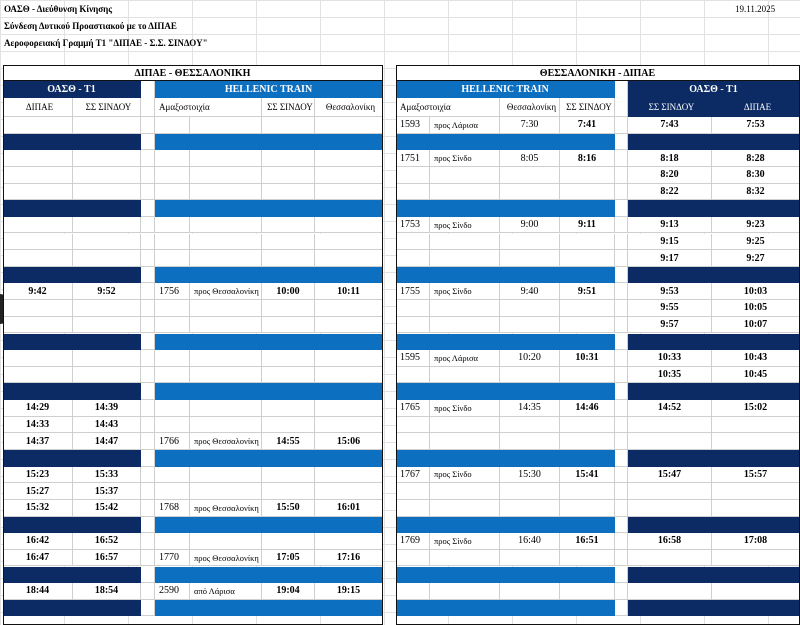 This screenshot has height=625, width=800. What do you see at coordinates (530, 358) in the screenshot?
I see `time: 10:20` at bounding box center [530, 358].